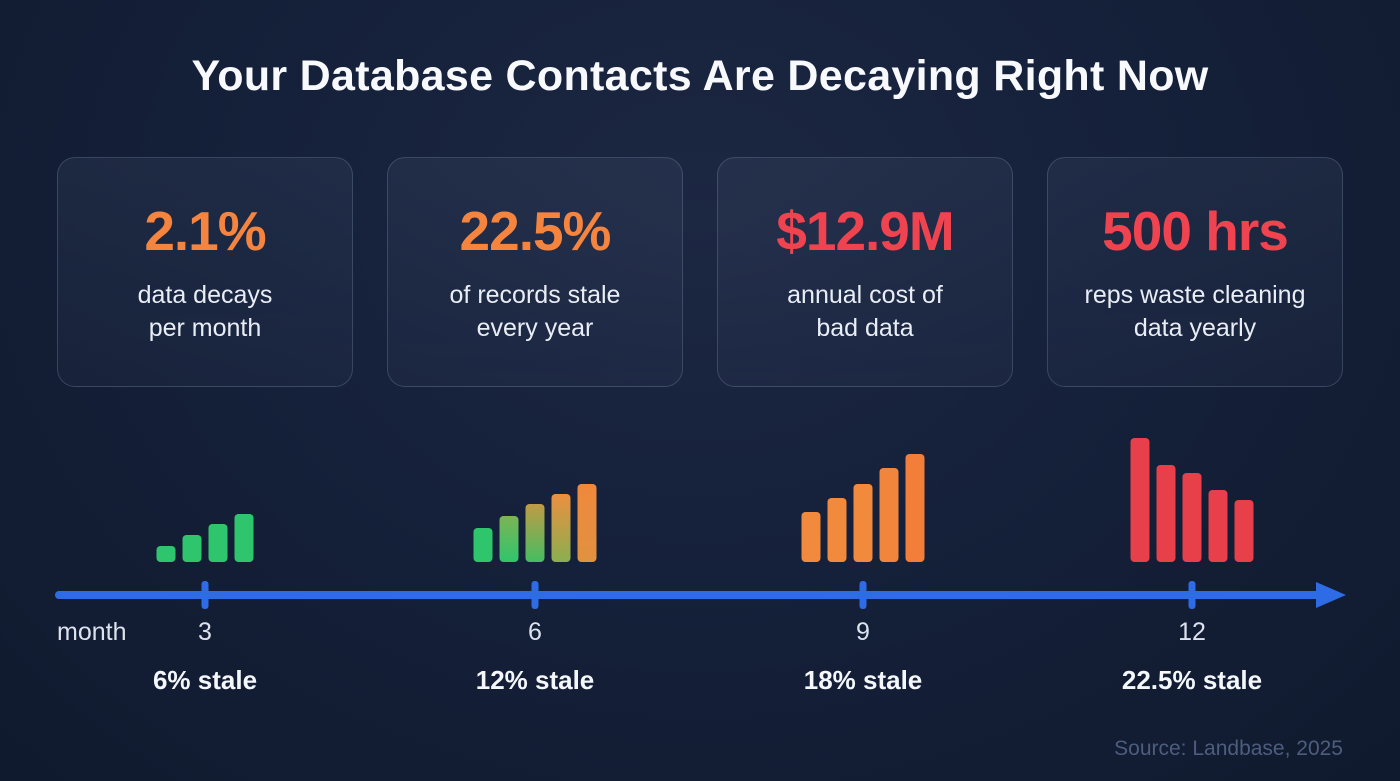  Describe the element at coordinates (205, 311) in the screenshot. I see `stat-label: data decays per month` at that location.